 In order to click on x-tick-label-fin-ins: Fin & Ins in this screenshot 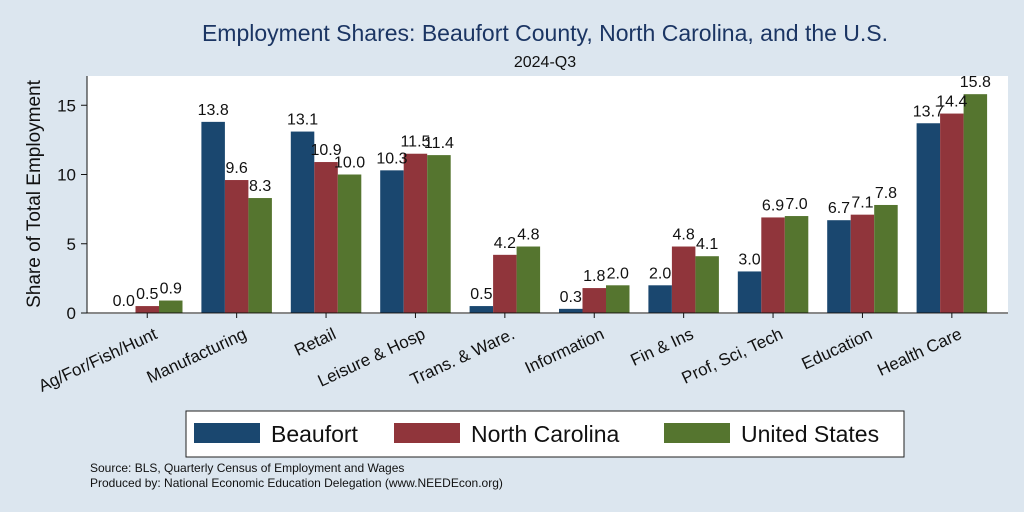, I will do `click(662, 347)`.